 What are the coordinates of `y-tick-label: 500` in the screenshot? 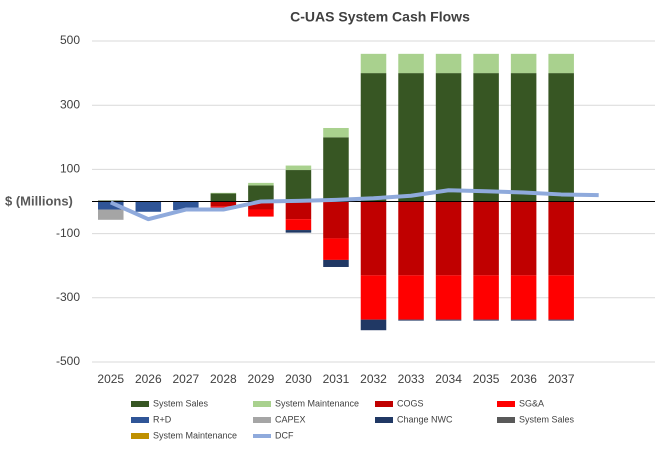 It's located at (70, 40).